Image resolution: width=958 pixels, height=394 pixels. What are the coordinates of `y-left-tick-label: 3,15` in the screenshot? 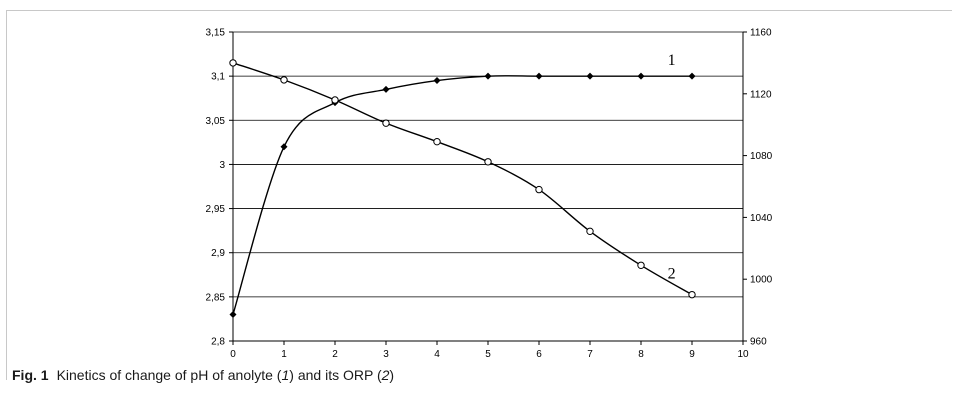 It's located at (216, 33).